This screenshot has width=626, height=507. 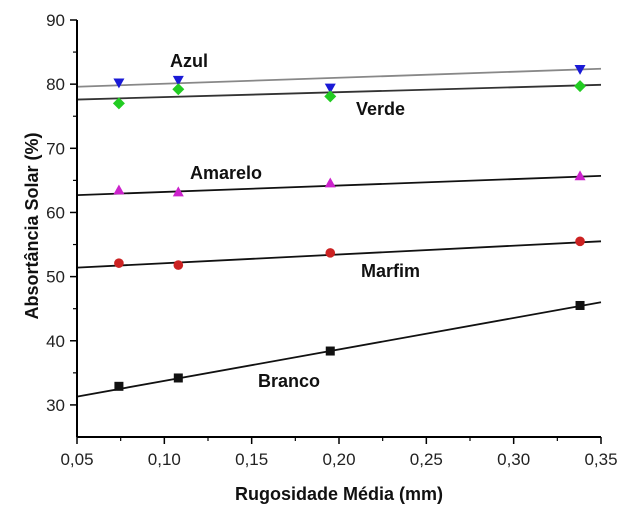 I want to click on y-tick-label: 60, so click(x=55, y=212).